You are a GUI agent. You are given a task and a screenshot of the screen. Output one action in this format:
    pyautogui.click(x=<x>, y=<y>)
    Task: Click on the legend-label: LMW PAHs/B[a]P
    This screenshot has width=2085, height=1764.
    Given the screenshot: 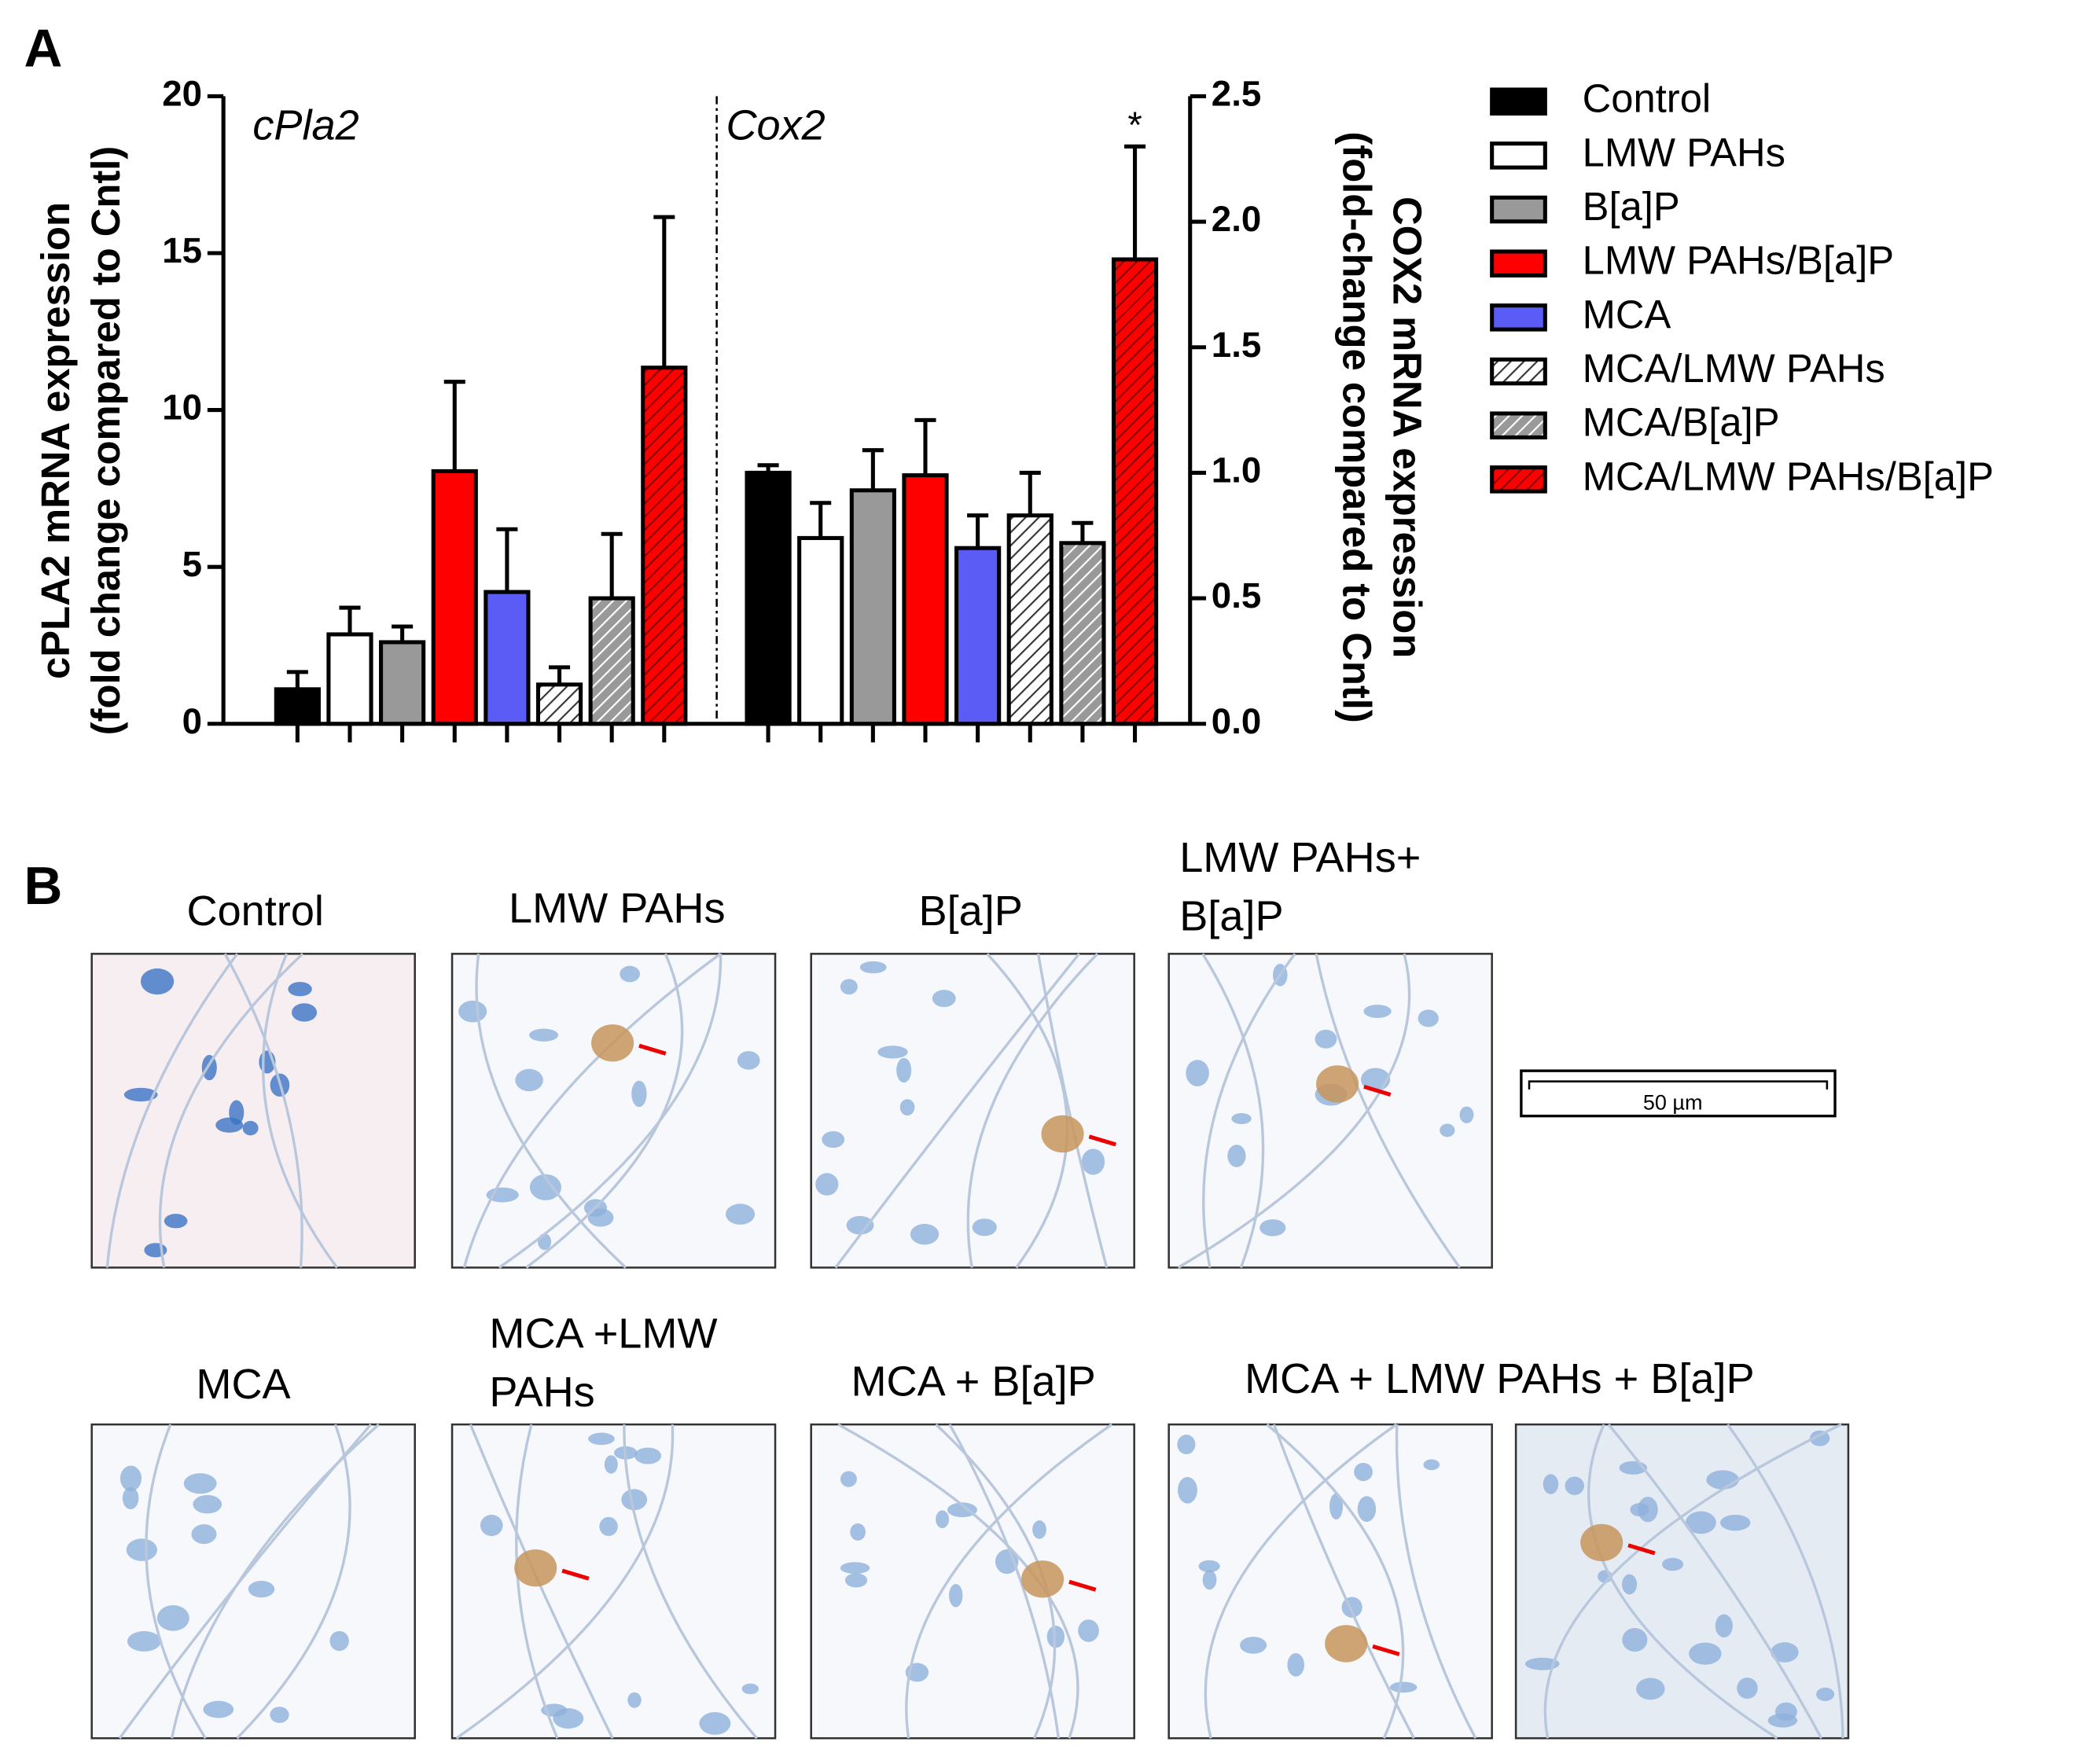 What is the action you would take?
    pyautogui.click(x=1738, y=261)
    